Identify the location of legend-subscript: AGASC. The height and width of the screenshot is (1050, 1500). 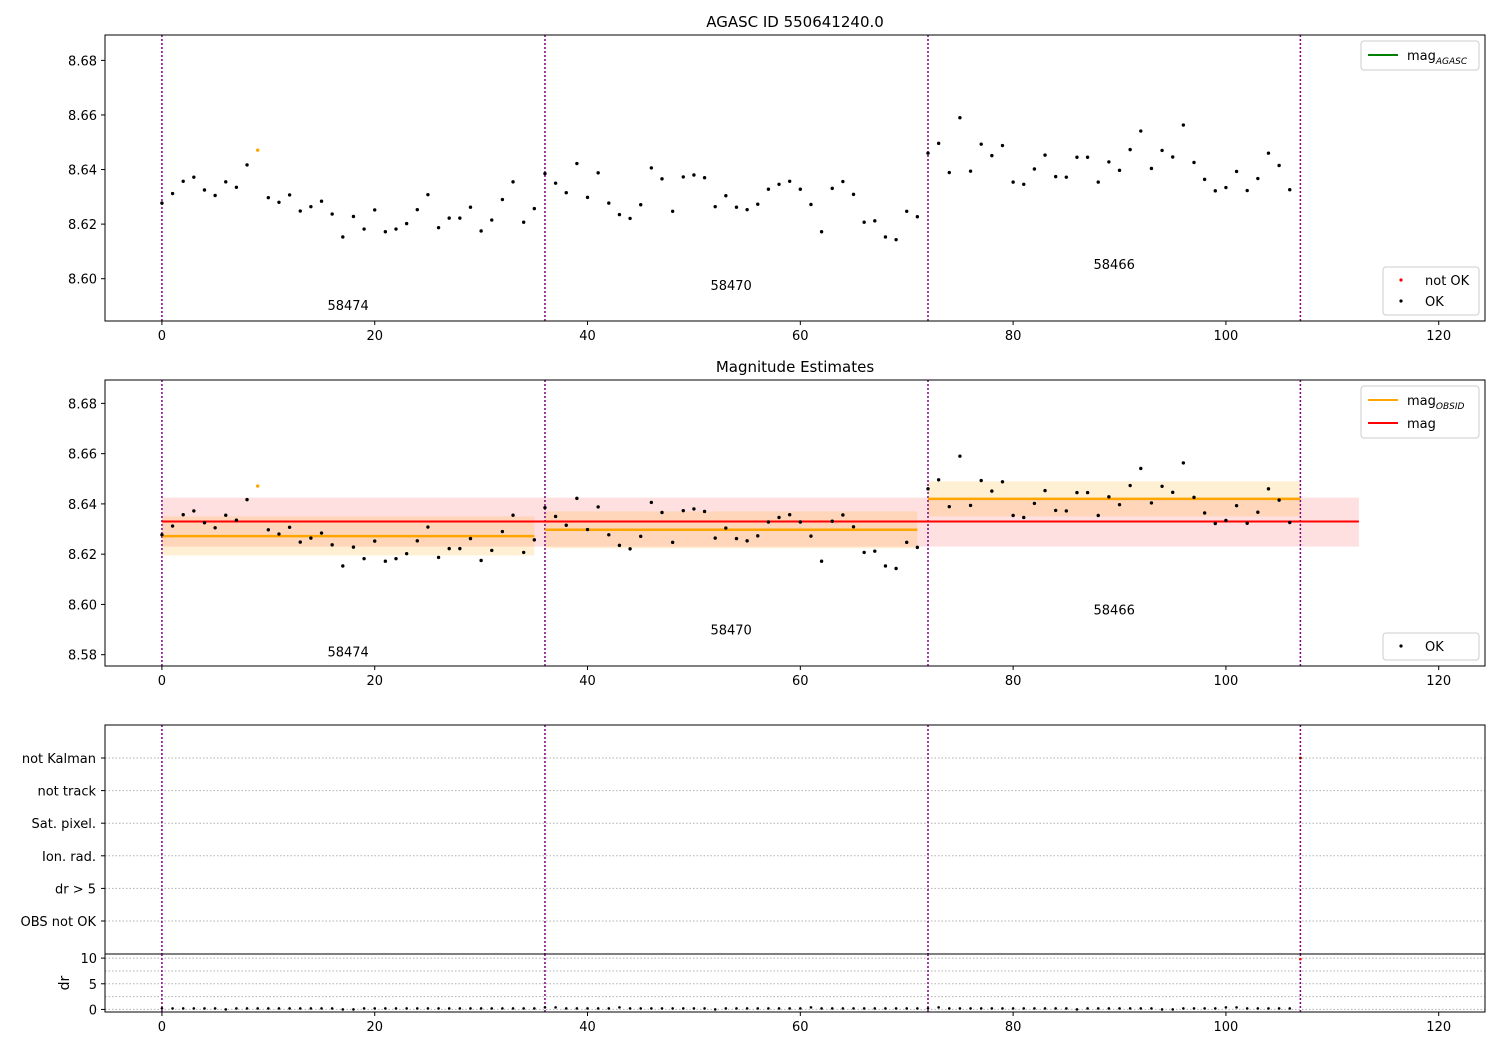
(1451, 62).